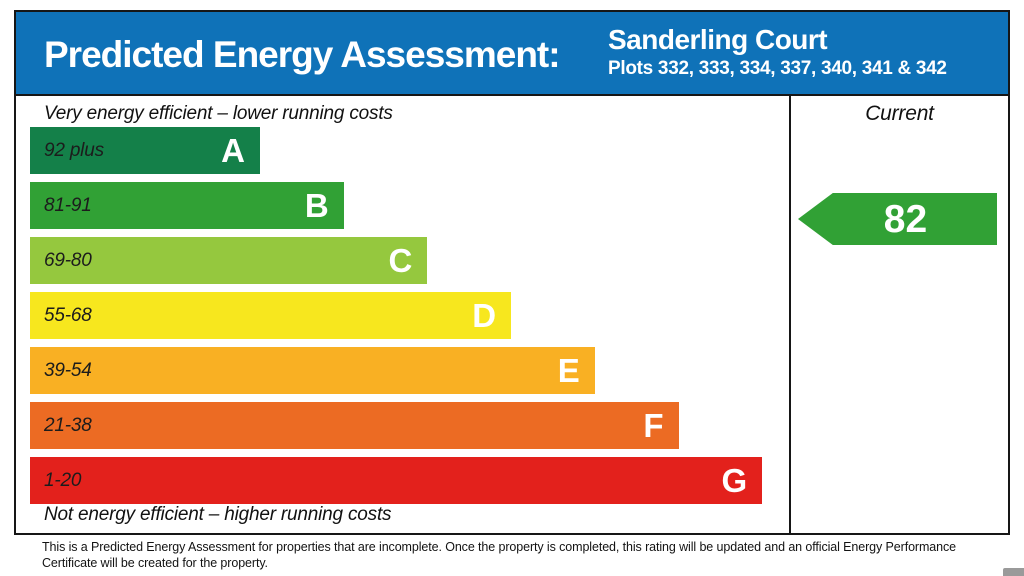 The height and width of the screenshot is (576, 1024). Describe the element at coordinates (68, 315) in the screenshot. I see `band-range-label: 55-68` at that location.